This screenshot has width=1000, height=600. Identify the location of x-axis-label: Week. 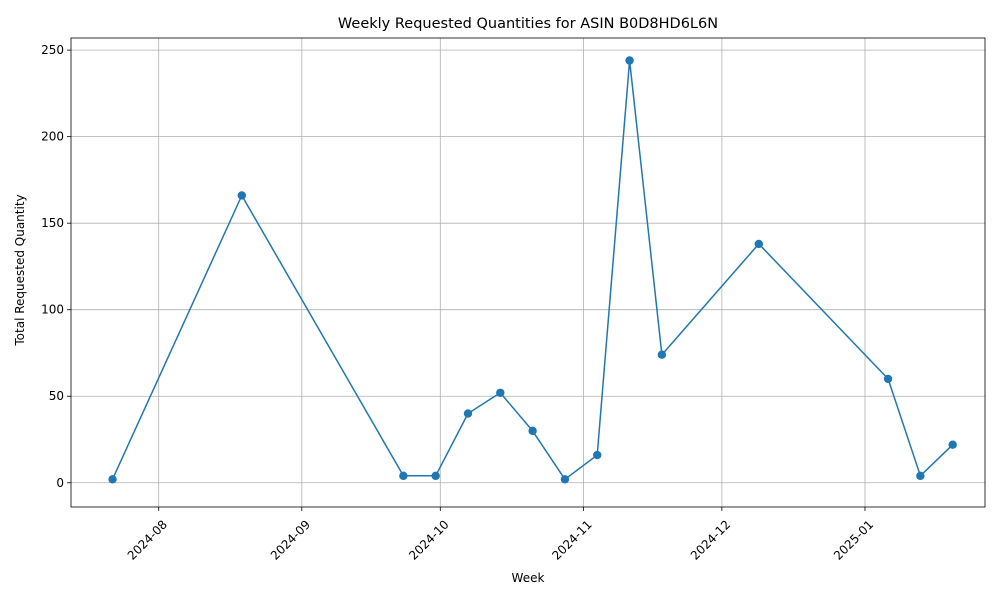
(528, 578).